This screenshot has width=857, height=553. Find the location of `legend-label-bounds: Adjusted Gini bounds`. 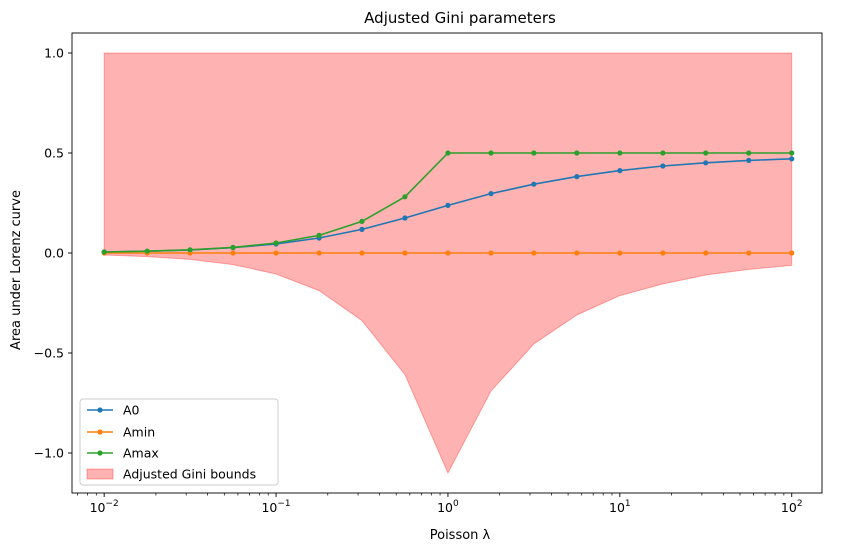

legend-label-bounds: Adjusted Gini bounds is located at coordinates (189, 474).